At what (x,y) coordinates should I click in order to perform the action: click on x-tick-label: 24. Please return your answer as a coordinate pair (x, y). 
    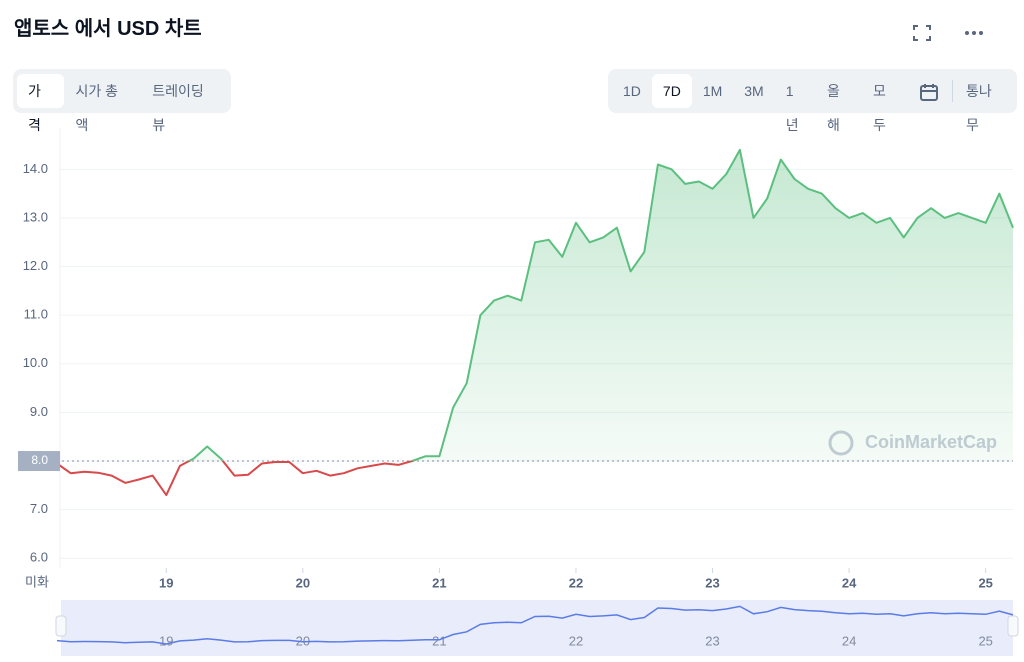
    Looking at the image, I should click on (849, 582).